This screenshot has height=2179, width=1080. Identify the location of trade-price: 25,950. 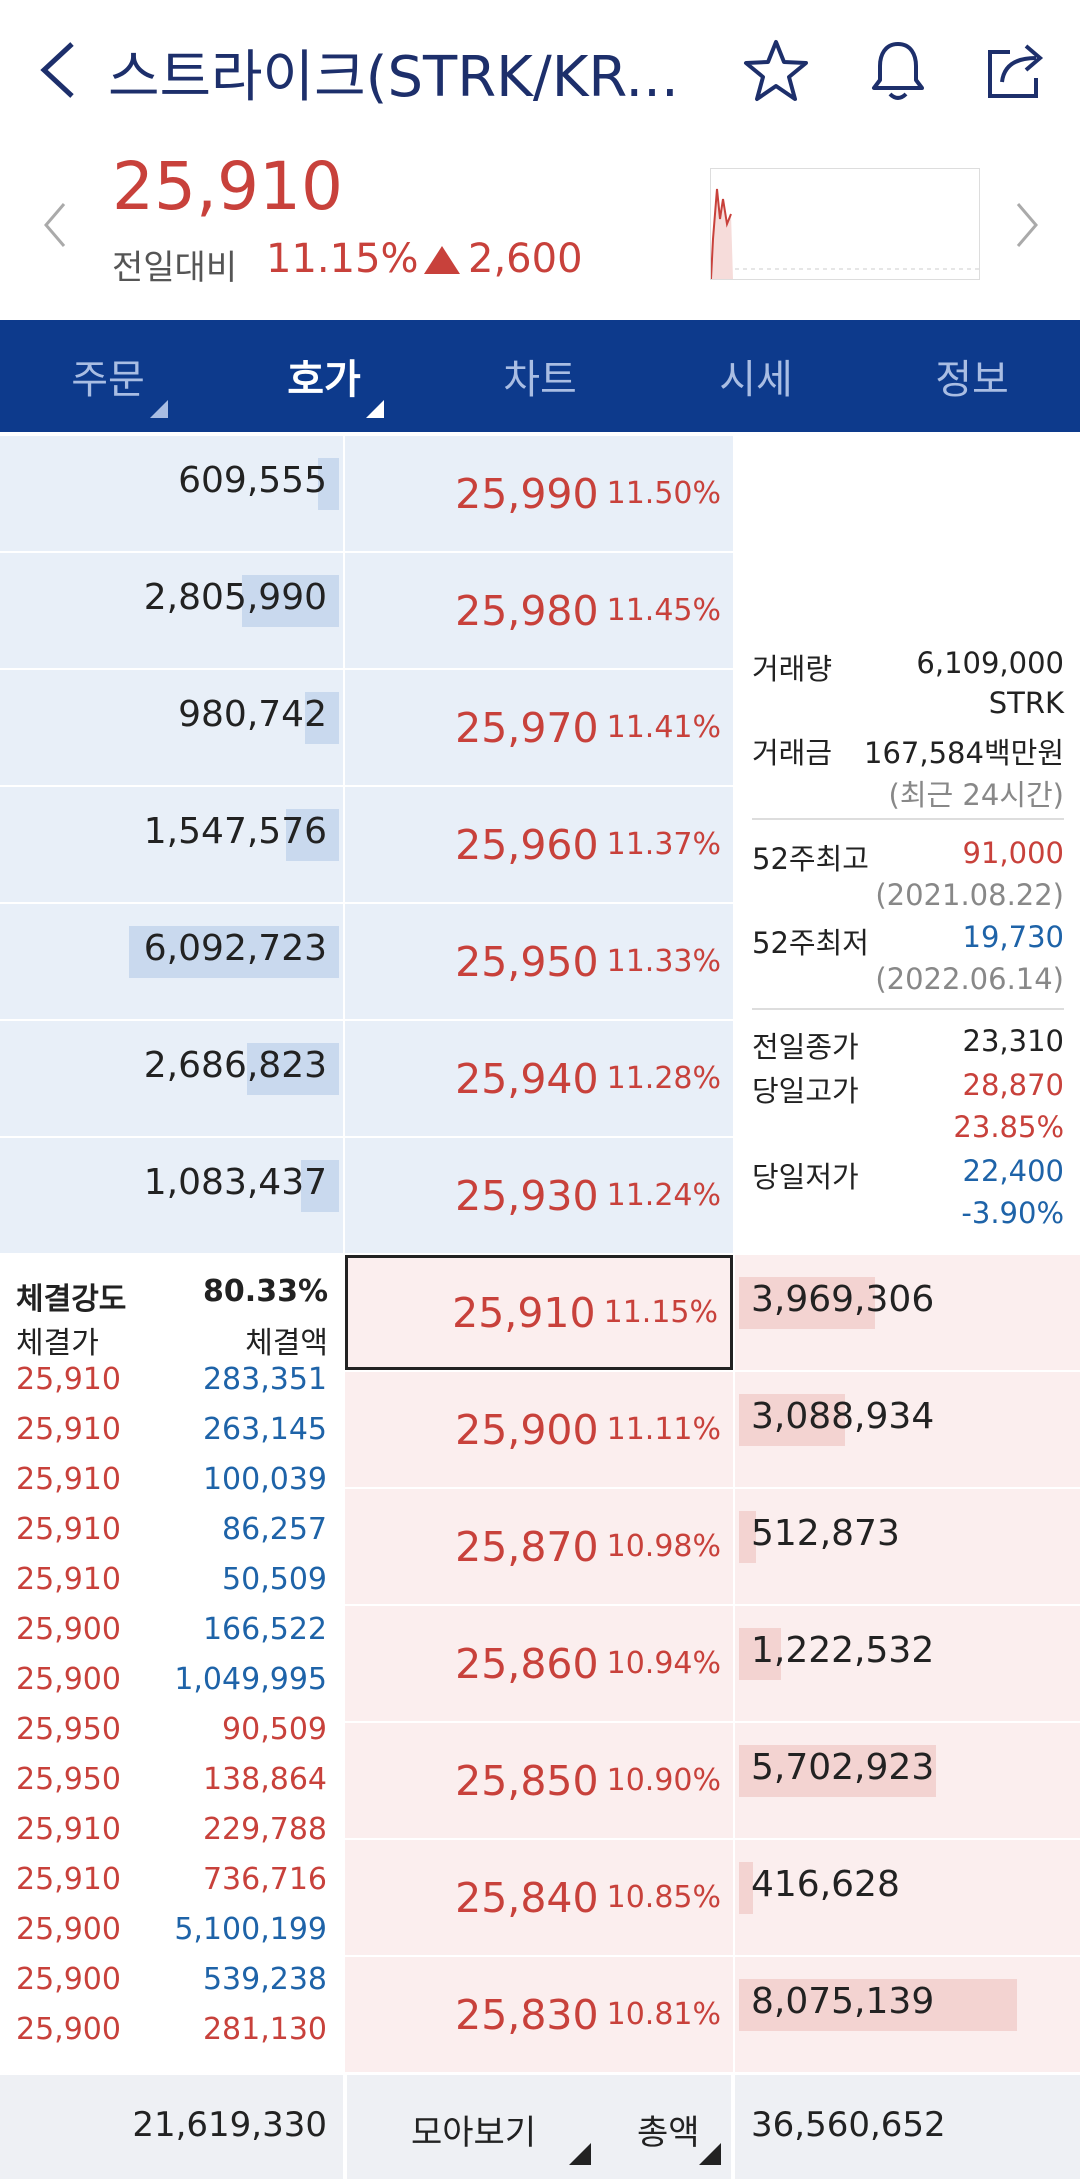
(68, 1779).